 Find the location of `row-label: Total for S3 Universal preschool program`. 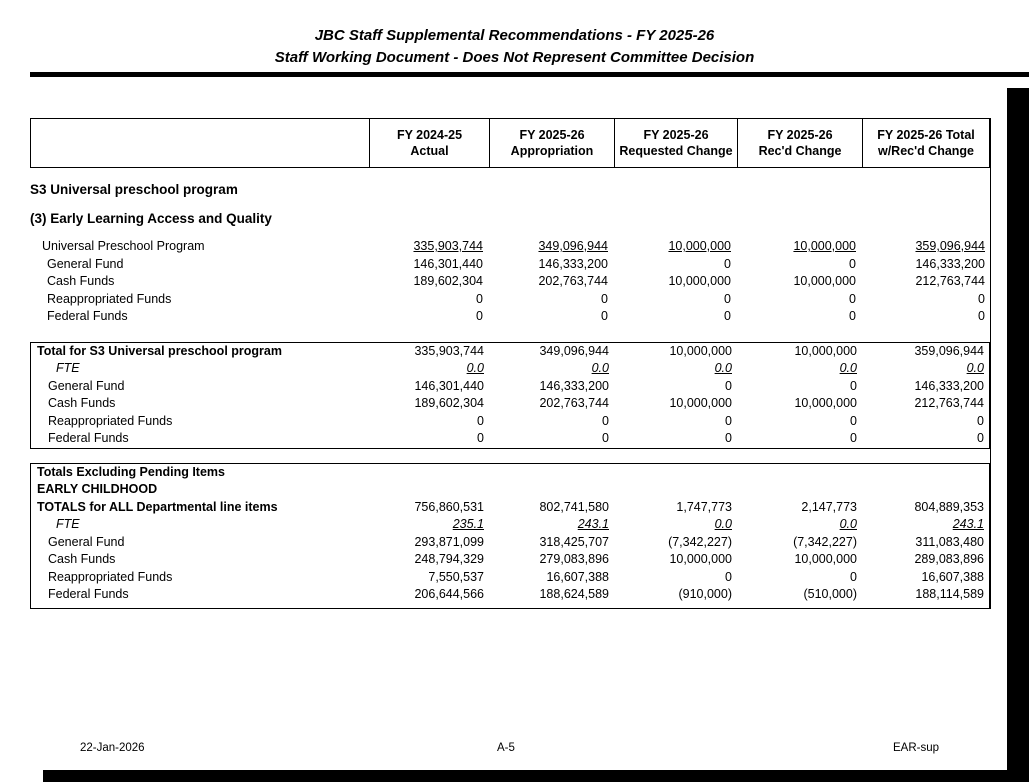

row-label: Total for S3 Universal preschool program is located at coordinates (159, 350).